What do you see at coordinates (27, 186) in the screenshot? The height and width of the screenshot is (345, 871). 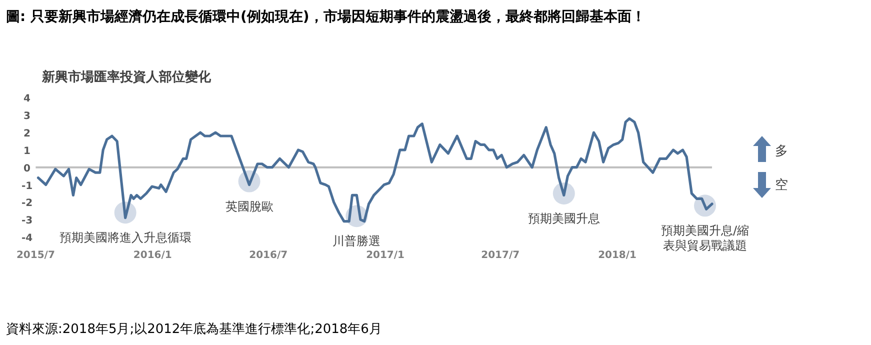 I see `y-tick-label: -1` at bounding box center [27, 186].